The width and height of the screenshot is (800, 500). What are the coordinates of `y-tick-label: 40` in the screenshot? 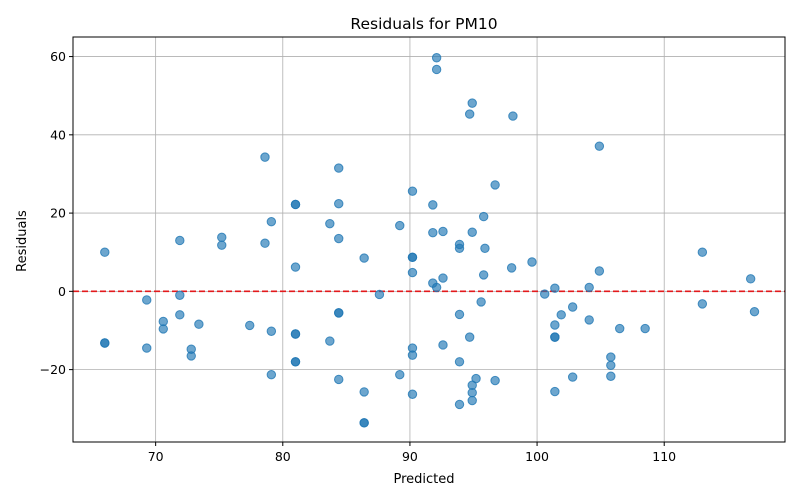 It's located at (58, 134).